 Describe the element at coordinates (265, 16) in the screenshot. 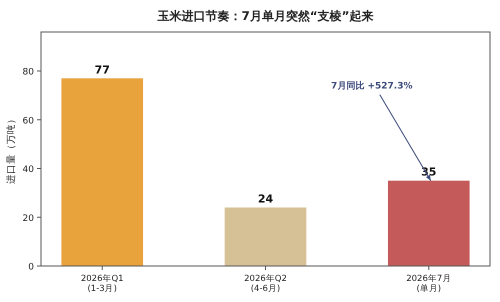

I see `chart-title: 玉米进口节奏：7月单月突然“支棱”起来` at that location.